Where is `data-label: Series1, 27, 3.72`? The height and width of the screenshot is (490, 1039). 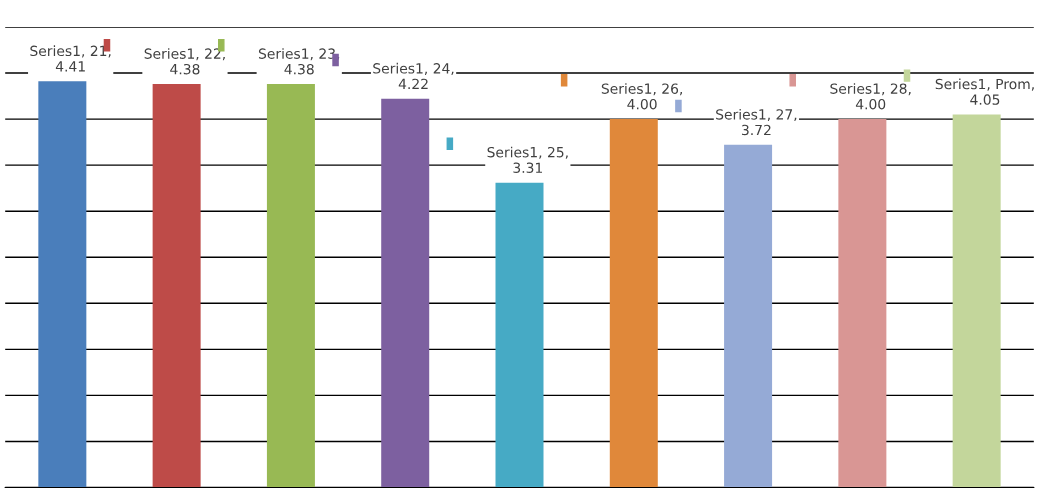
data-label: Series1, 27, 3.72 is located at coordinates (756, 122).